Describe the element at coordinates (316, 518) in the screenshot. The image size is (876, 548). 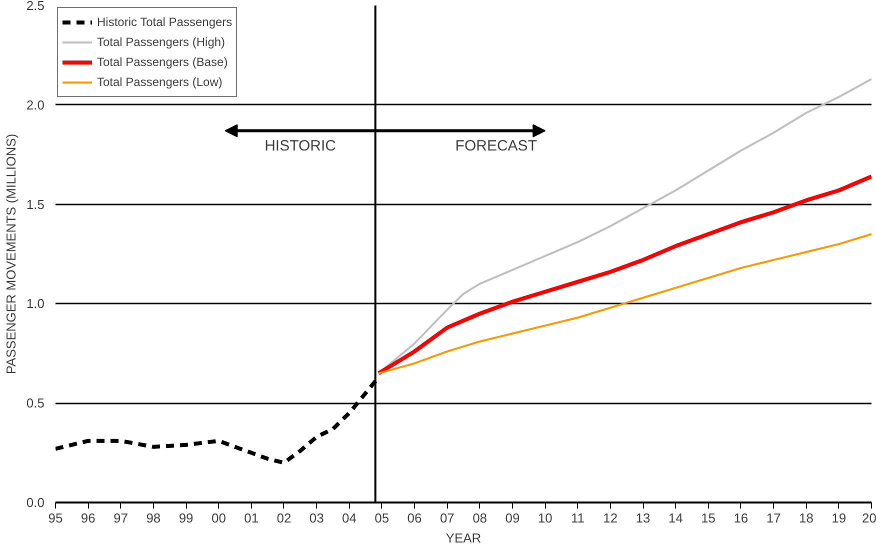
I see `x-tick-label: 03` at that location.